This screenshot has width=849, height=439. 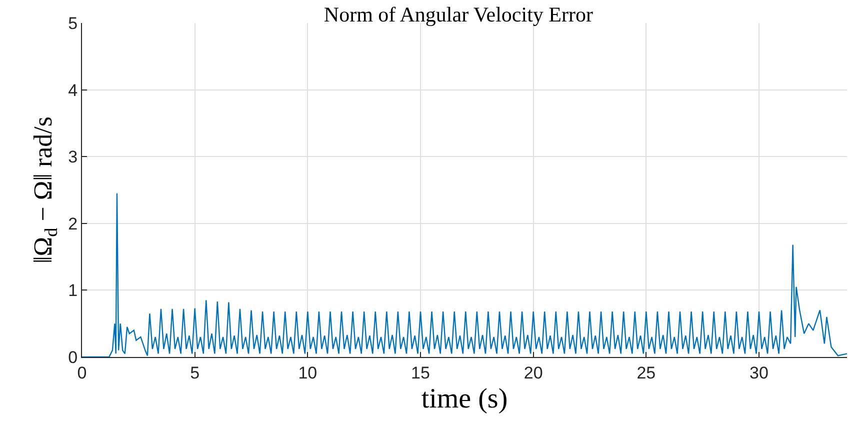 I want to click on y-tick-label: 1, so click(x=73, y=290).